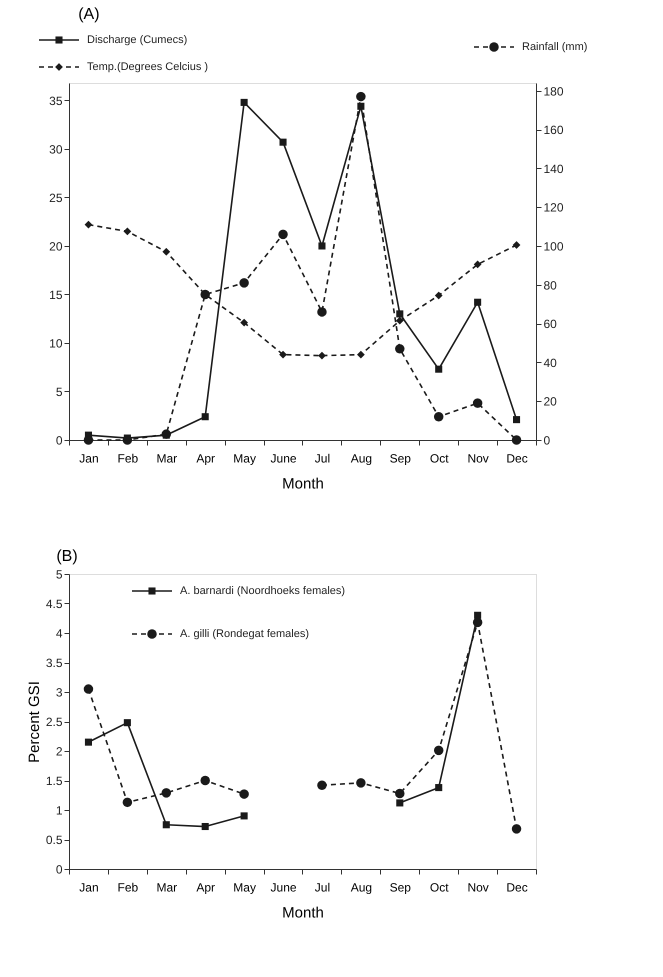  Describe the element at coordinates (554, 246) in the screenshot. I see `y2-tick-label: 100` at that location.